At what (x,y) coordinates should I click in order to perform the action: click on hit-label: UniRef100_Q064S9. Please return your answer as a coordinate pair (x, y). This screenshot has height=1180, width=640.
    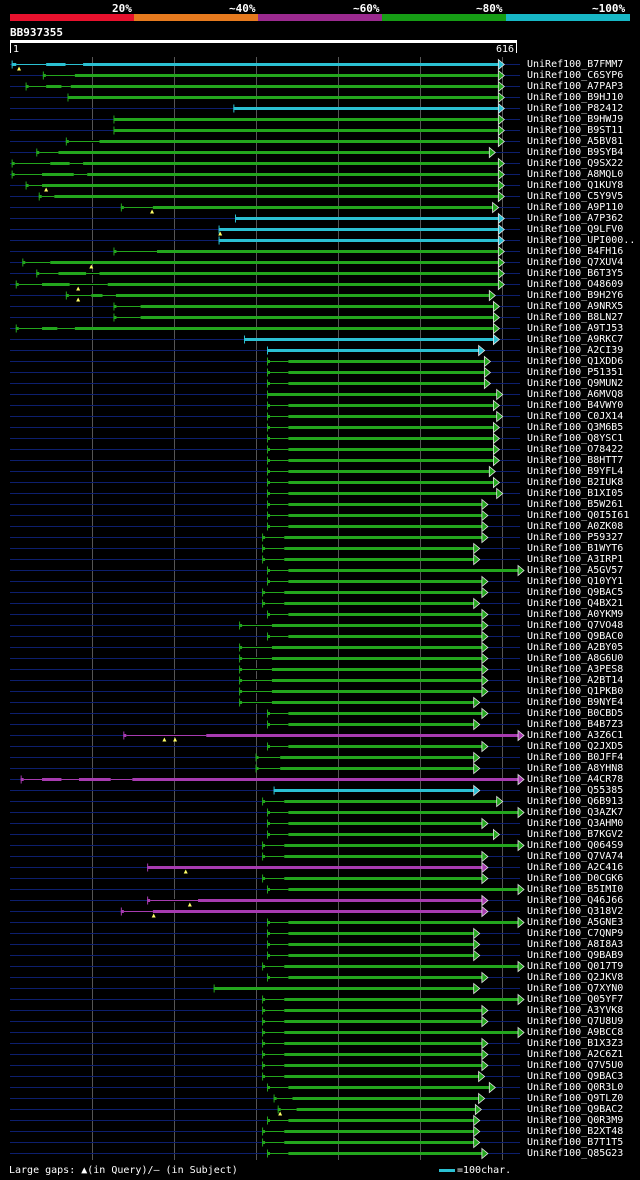
    Looking at the image, I should click on (575, 845).